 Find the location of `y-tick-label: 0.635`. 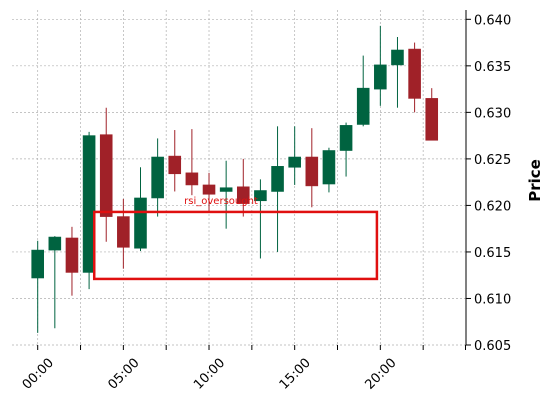

y-tick-label: 0.635 is located at coordinates (492, 67).